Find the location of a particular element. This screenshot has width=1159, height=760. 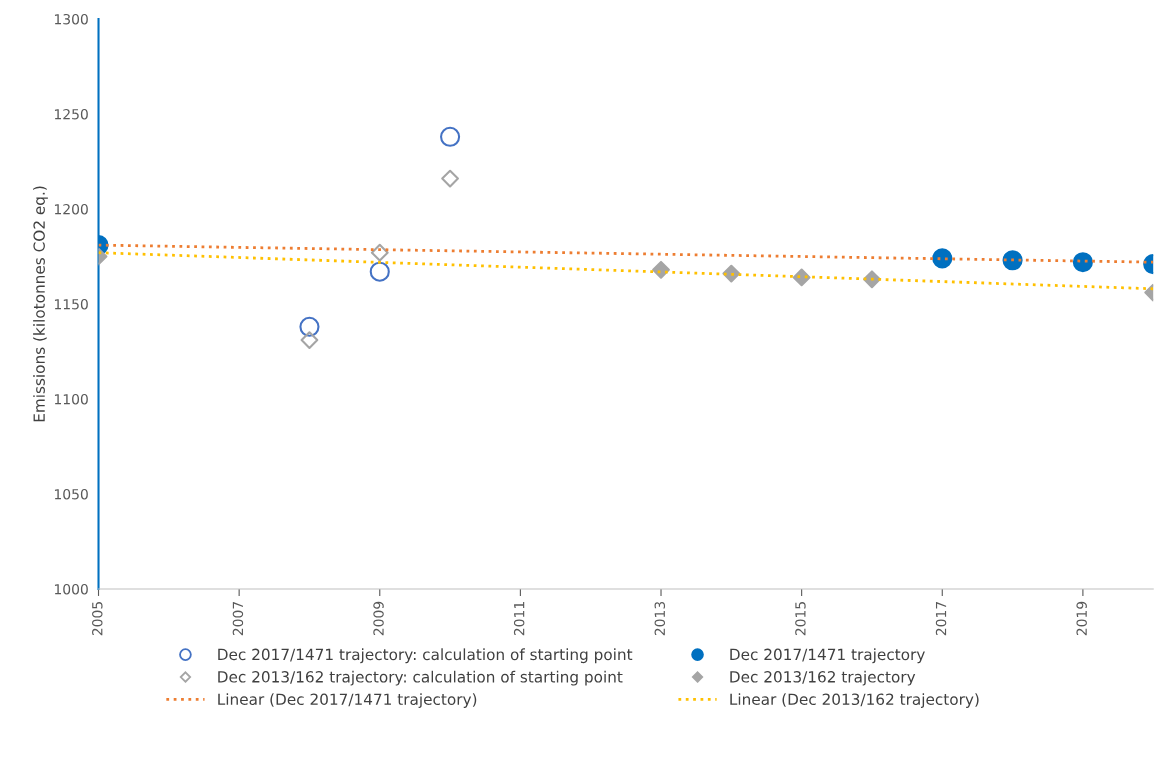

x-tick-label: 2019 is located at coordinates (1081, 618).